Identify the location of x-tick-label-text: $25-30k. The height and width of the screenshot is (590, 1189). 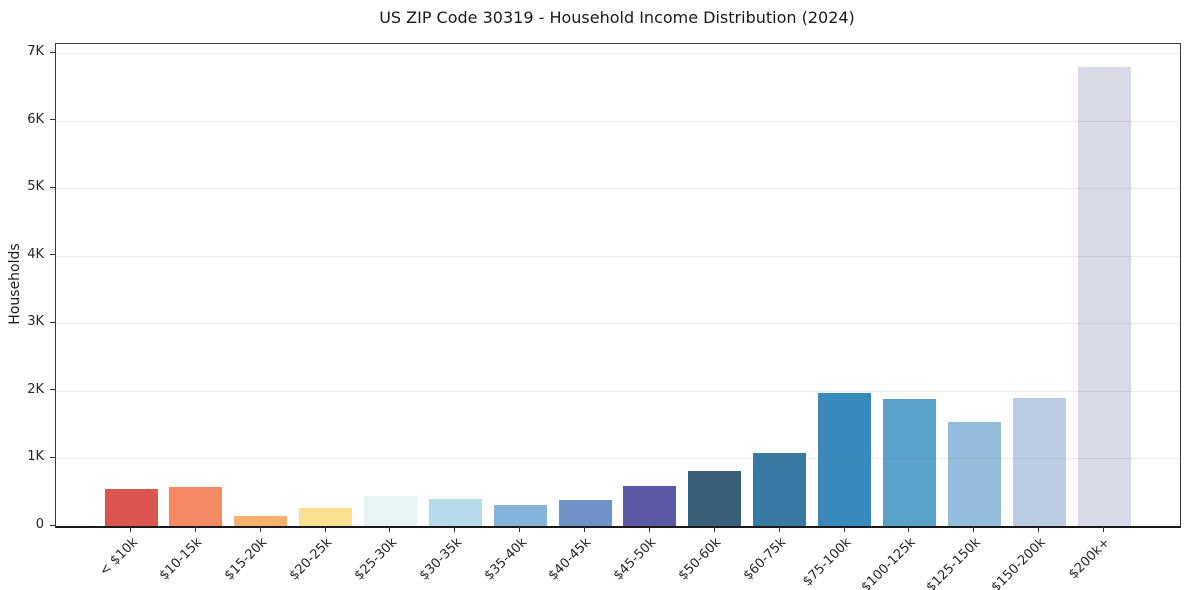
(376, 559).